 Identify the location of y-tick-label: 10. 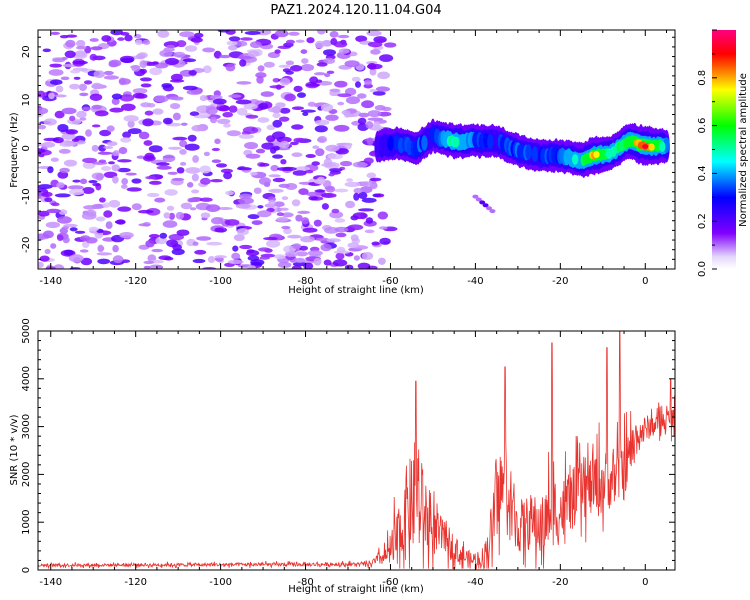
(26, 100).